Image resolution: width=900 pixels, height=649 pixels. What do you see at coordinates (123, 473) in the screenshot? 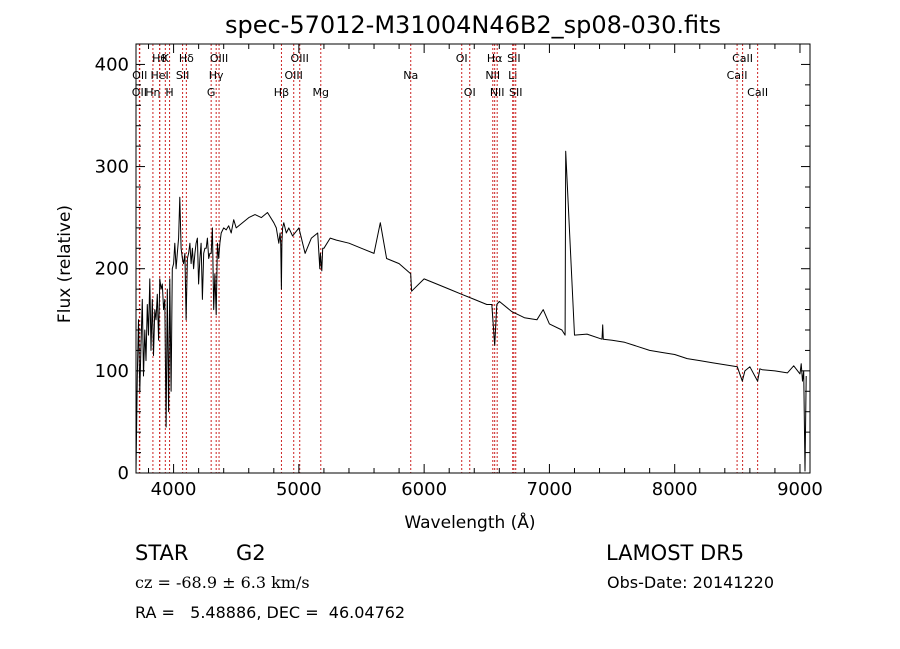
I see `y-tick-label: 0` at bounding box center [123, 473].